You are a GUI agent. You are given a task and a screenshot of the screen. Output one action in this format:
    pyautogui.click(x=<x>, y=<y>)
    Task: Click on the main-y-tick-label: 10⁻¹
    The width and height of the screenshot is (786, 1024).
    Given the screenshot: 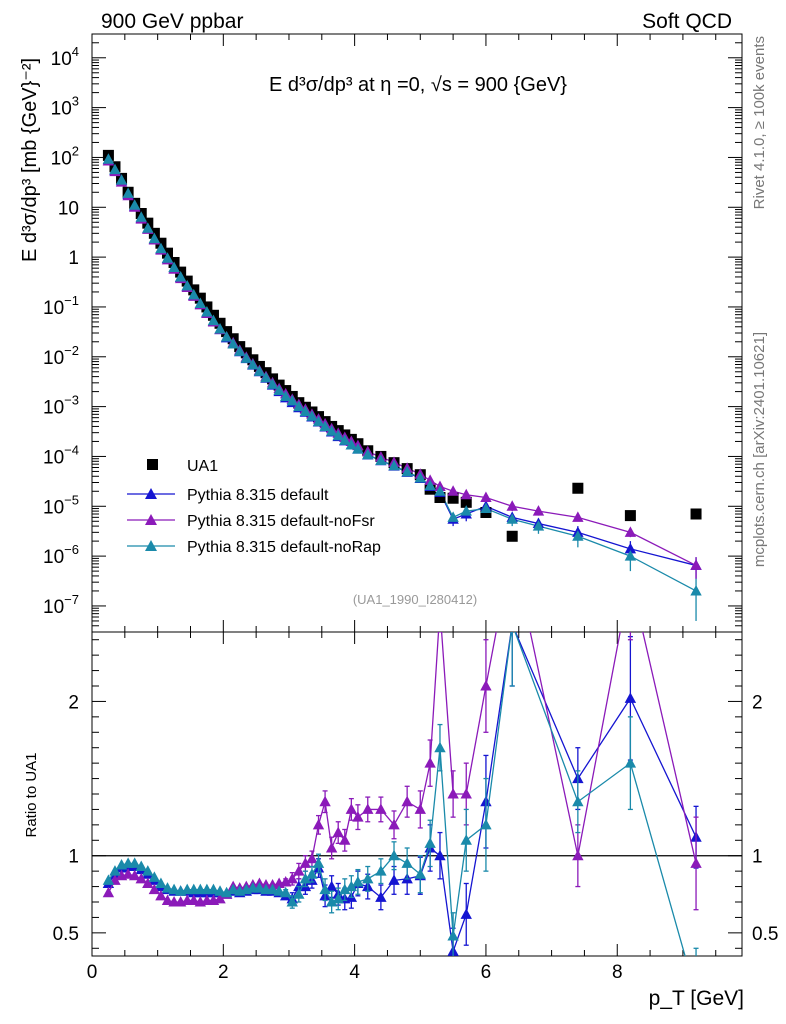 What is the action you would take?
    pyautogui.click(x=61, y=306)
    